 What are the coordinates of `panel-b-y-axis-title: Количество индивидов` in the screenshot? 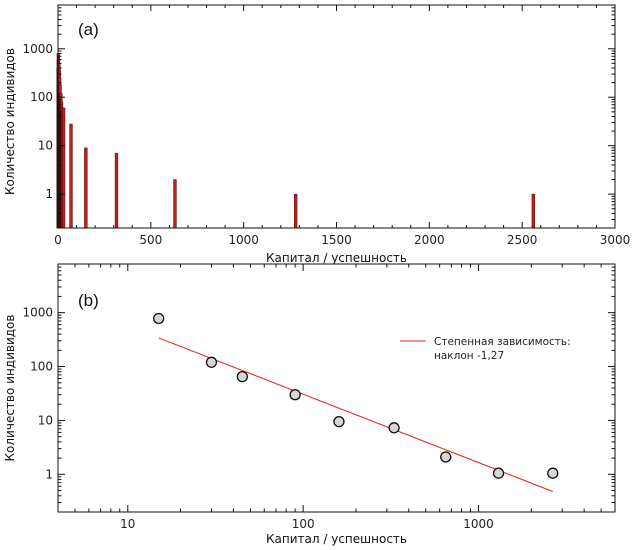 It's located at (10, 388).